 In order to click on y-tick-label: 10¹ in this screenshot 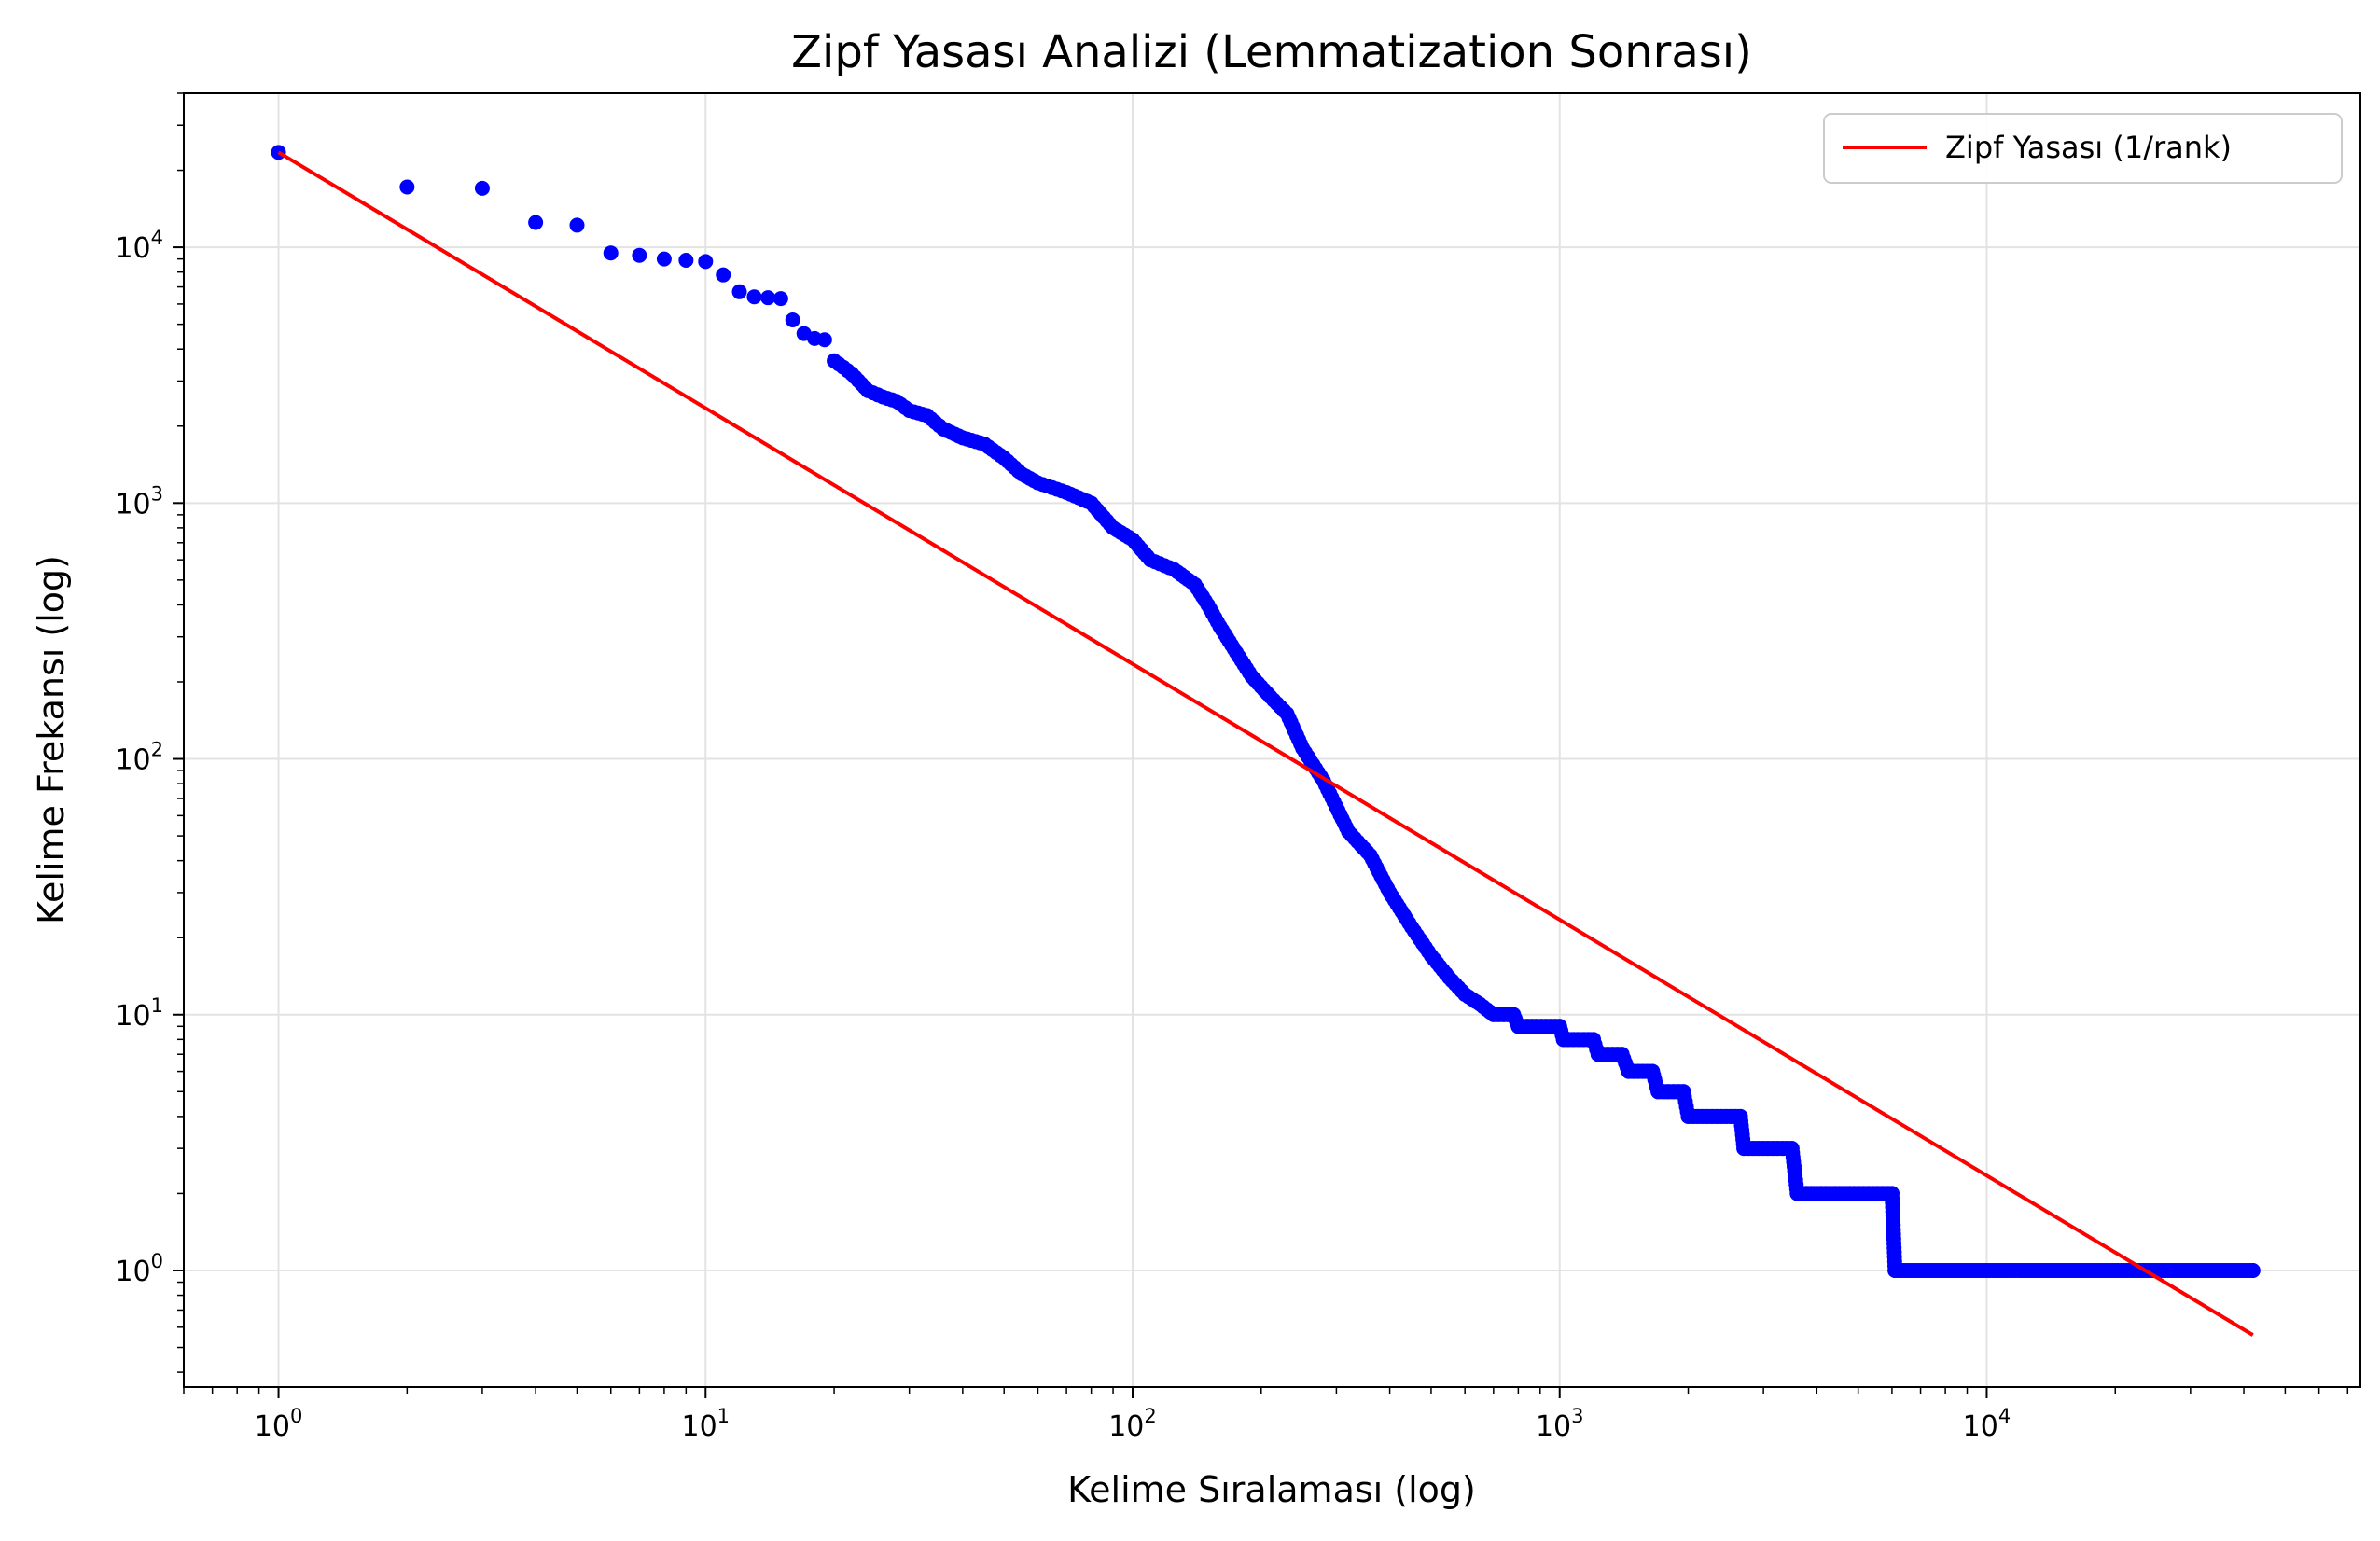, I will do `click(139, 1013)`.